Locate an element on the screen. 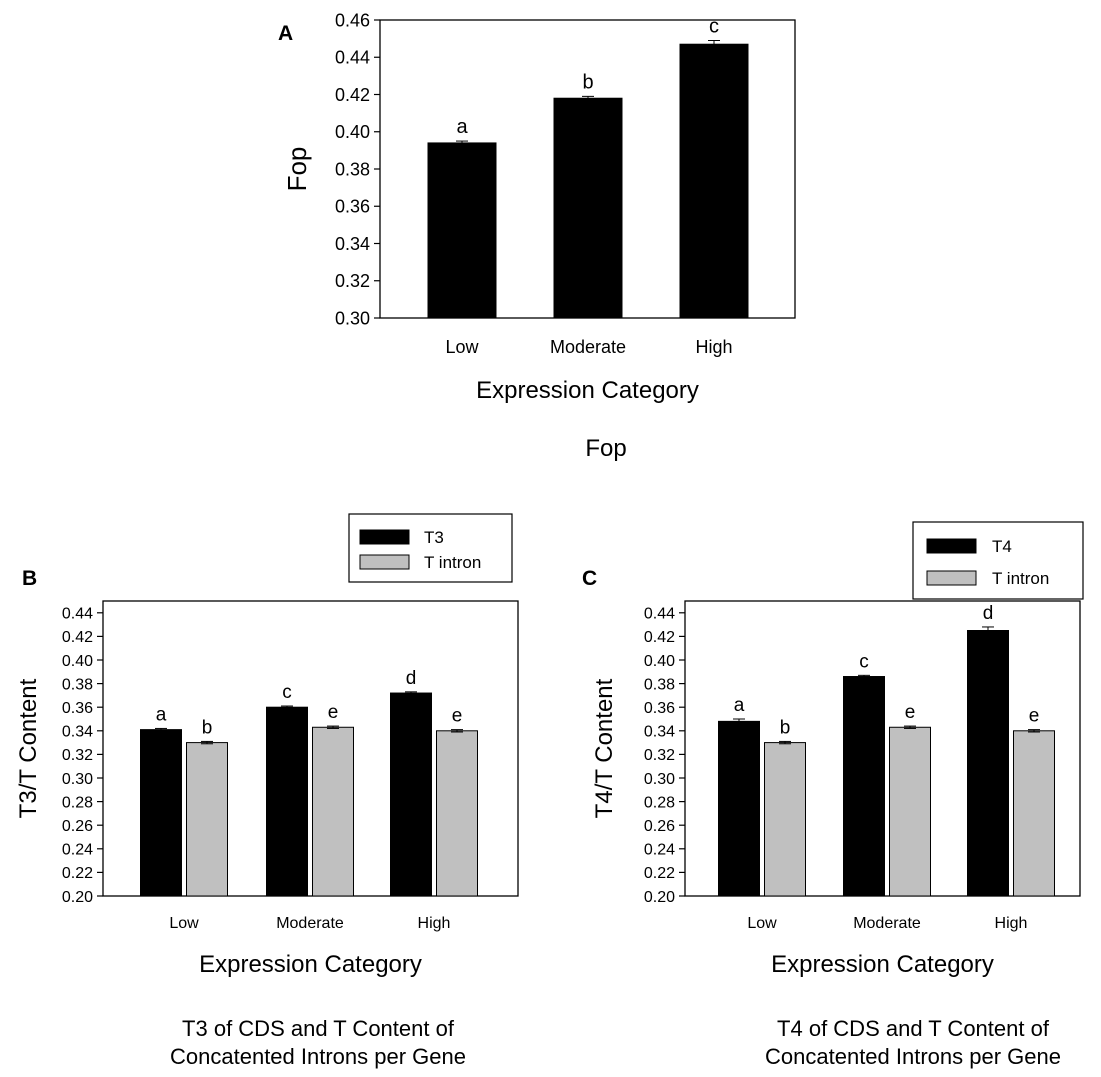  y-axis-title: Fop is located at coordinates (297, 169).